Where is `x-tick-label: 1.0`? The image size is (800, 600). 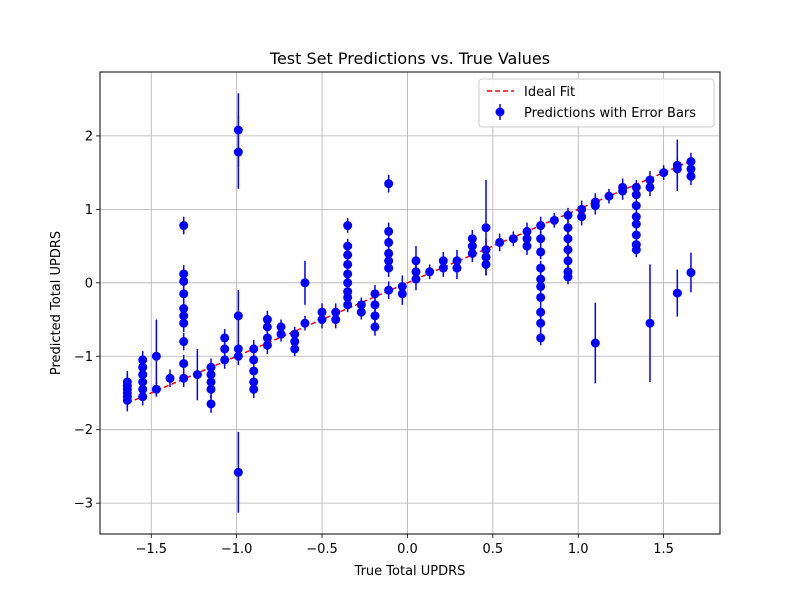
x-tick-label: 1.0 is located at coordinates (578, 549).